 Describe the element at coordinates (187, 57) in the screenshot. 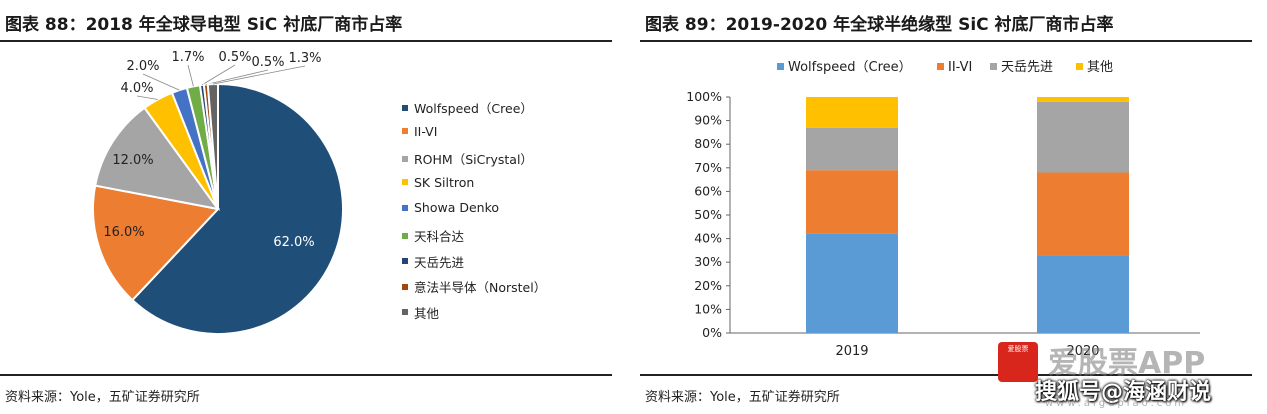

I see `pie-data-label: 1.7%` at that location.